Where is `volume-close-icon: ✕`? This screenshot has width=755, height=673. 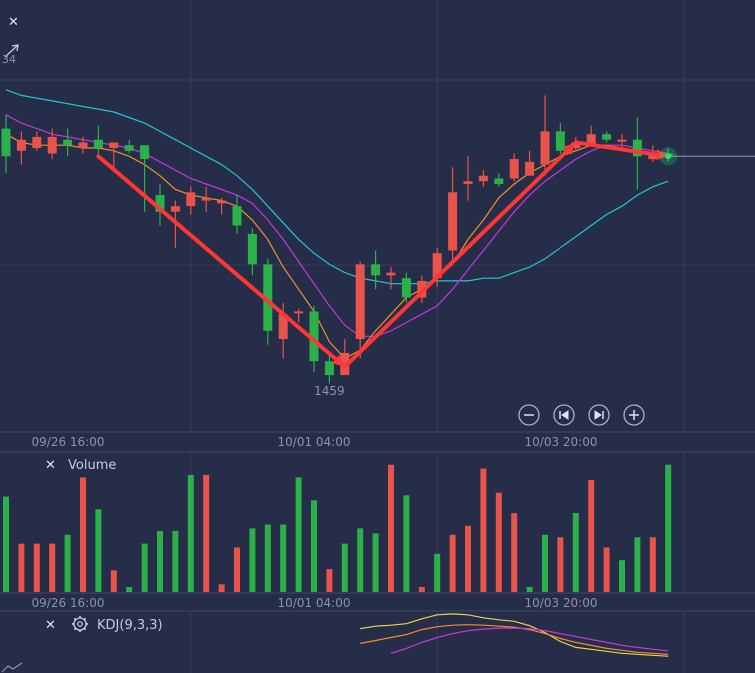
volume-close-icon: ✕ is located at coordinates (50, 465).